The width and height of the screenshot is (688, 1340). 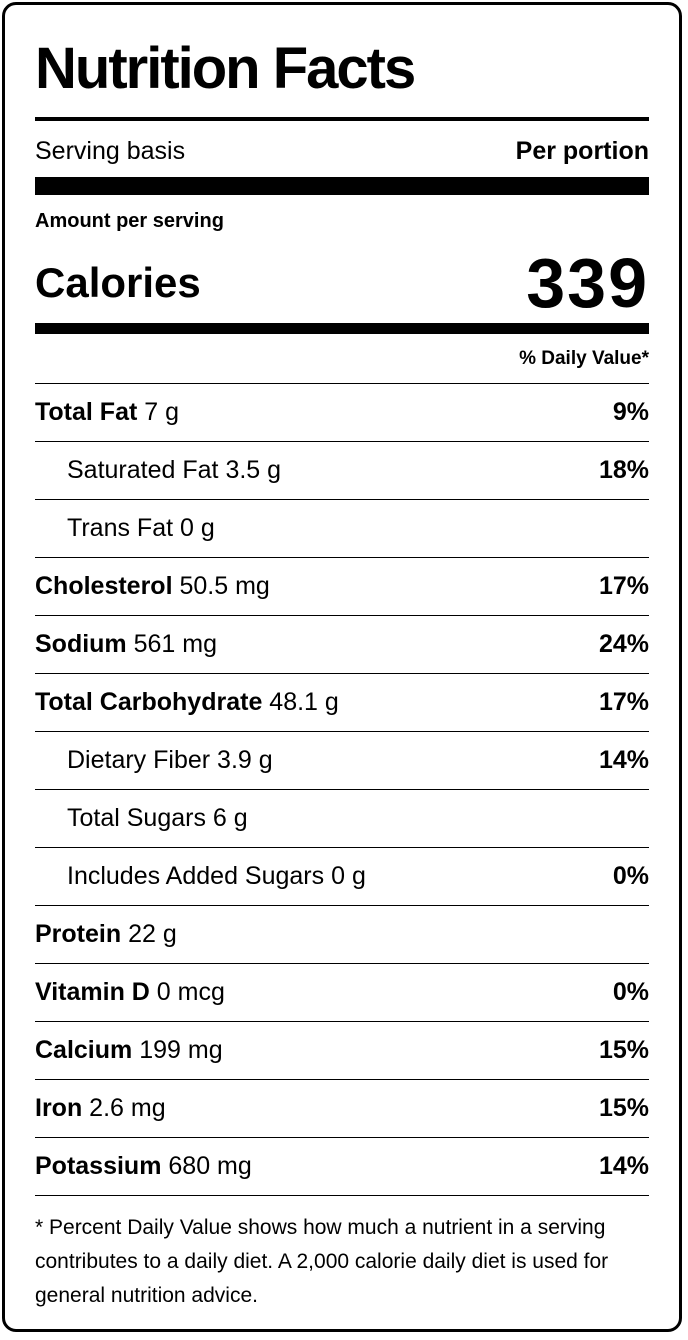 I want to click on nutrient-row-protein: Protein 22 g, so click(x=342, y=934).